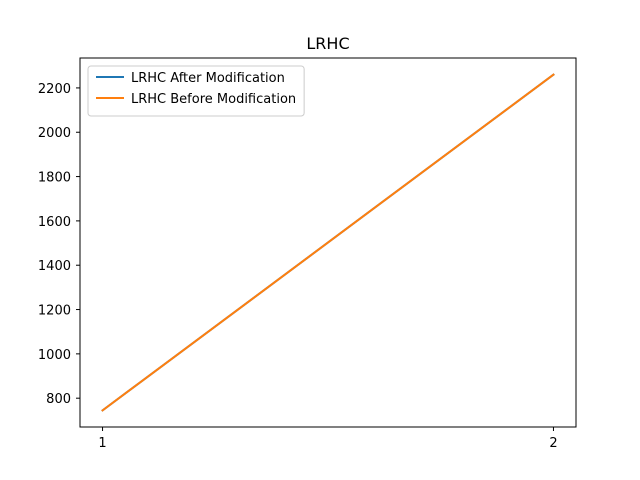 This screenshot has height=480, width=640. I want to click on chart-title: LRHC, so click(327, 43).